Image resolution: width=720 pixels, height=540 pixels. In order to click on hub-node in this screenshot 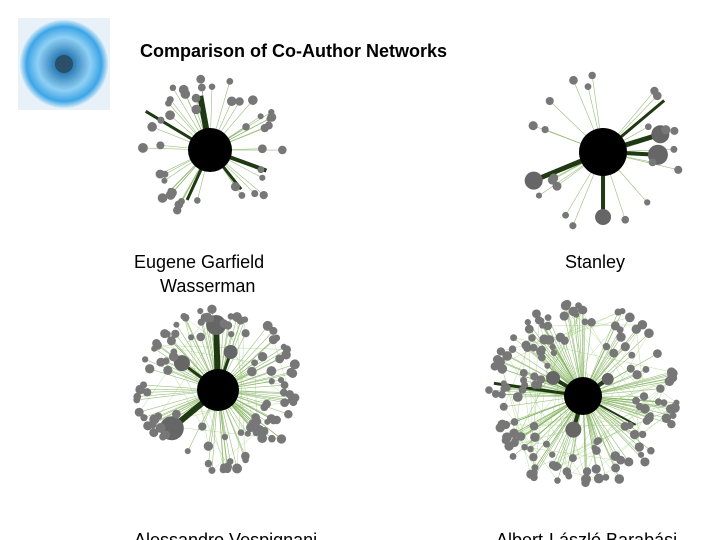, I will do `click(218, 390)`.